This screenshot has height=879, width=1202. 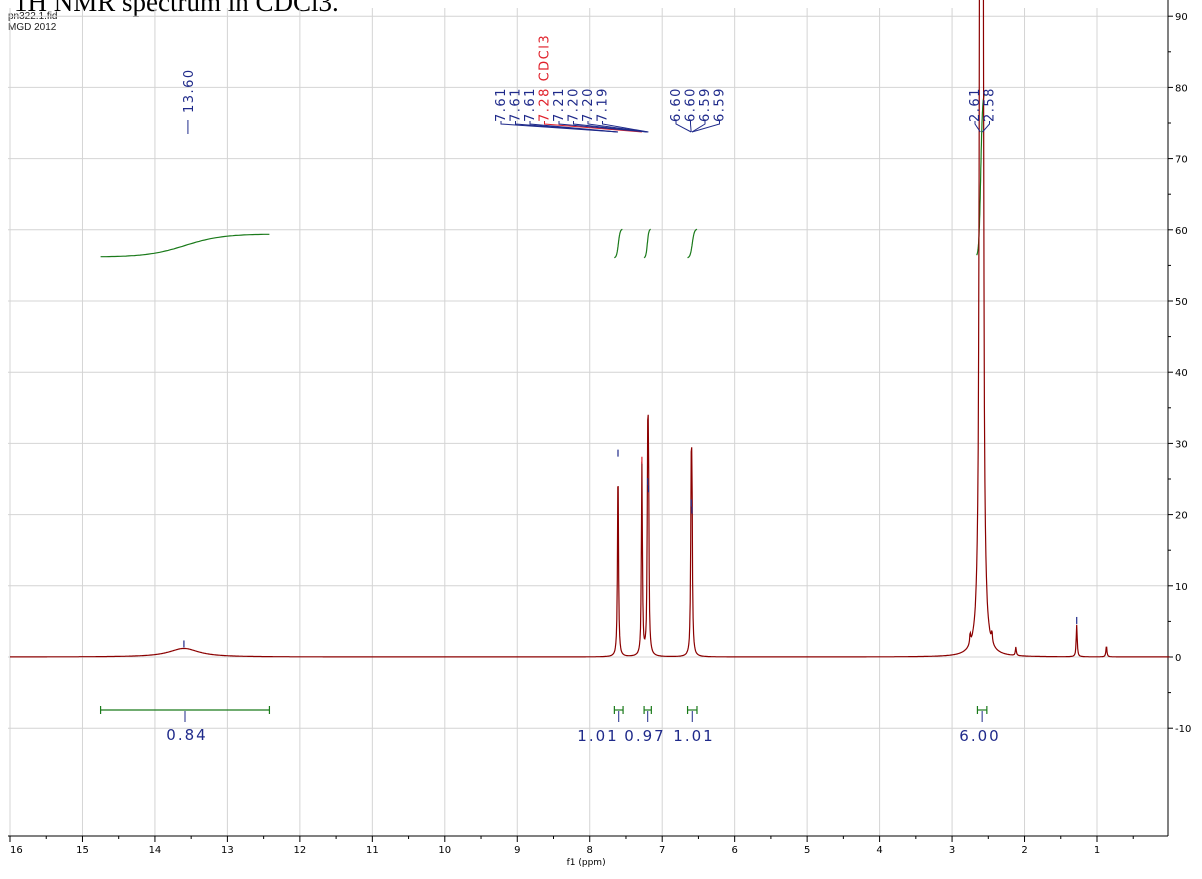 What do you see at coordinates (975, 104) in the screenshot?
I see `peak-label: 2.61` at bounding box center [975, 104].